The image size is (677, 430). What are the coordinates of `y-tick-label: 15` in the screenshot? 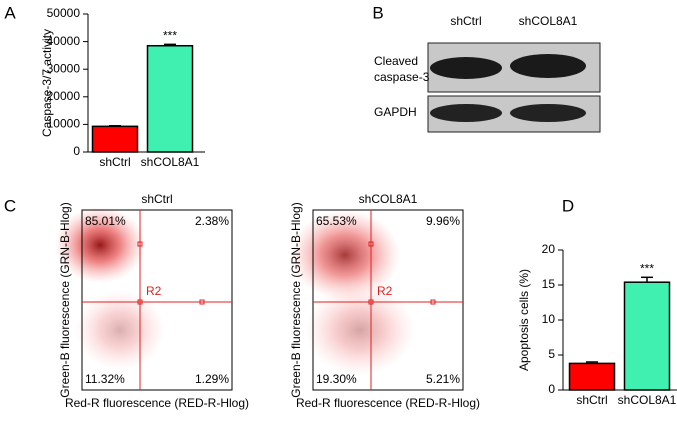 It's located at (549, 284).